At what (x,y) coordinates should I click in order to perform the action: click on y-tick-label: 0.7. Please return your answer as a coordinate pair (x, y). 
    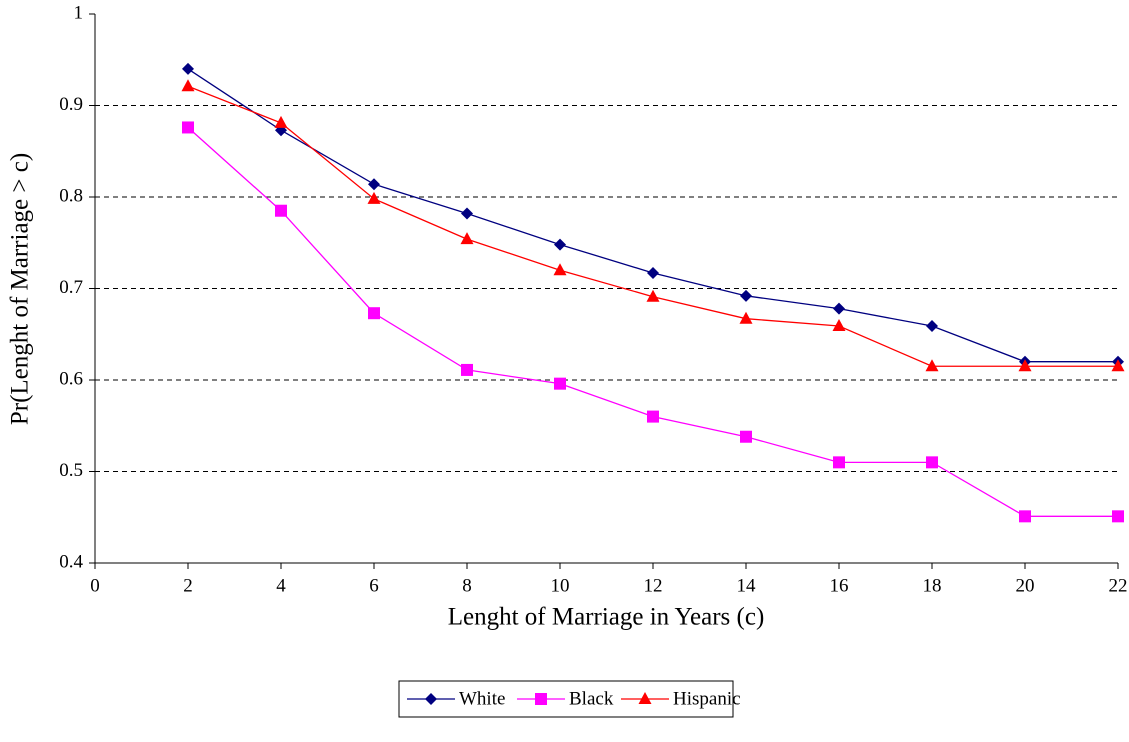
    Looking at the image, I should click on (71, 287).